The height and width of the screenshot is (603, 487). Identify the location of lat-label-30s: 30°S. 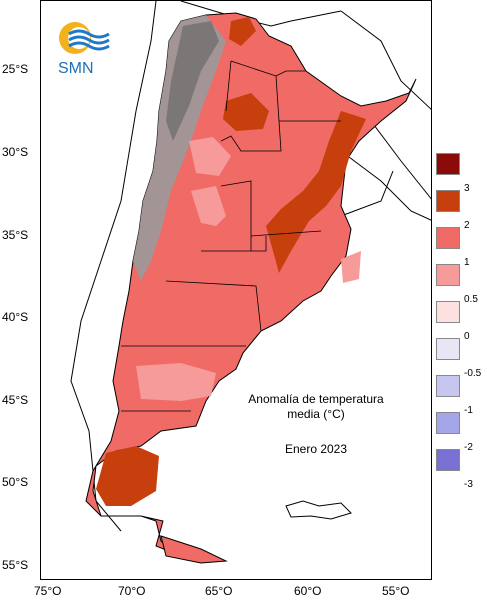
(15, 152).